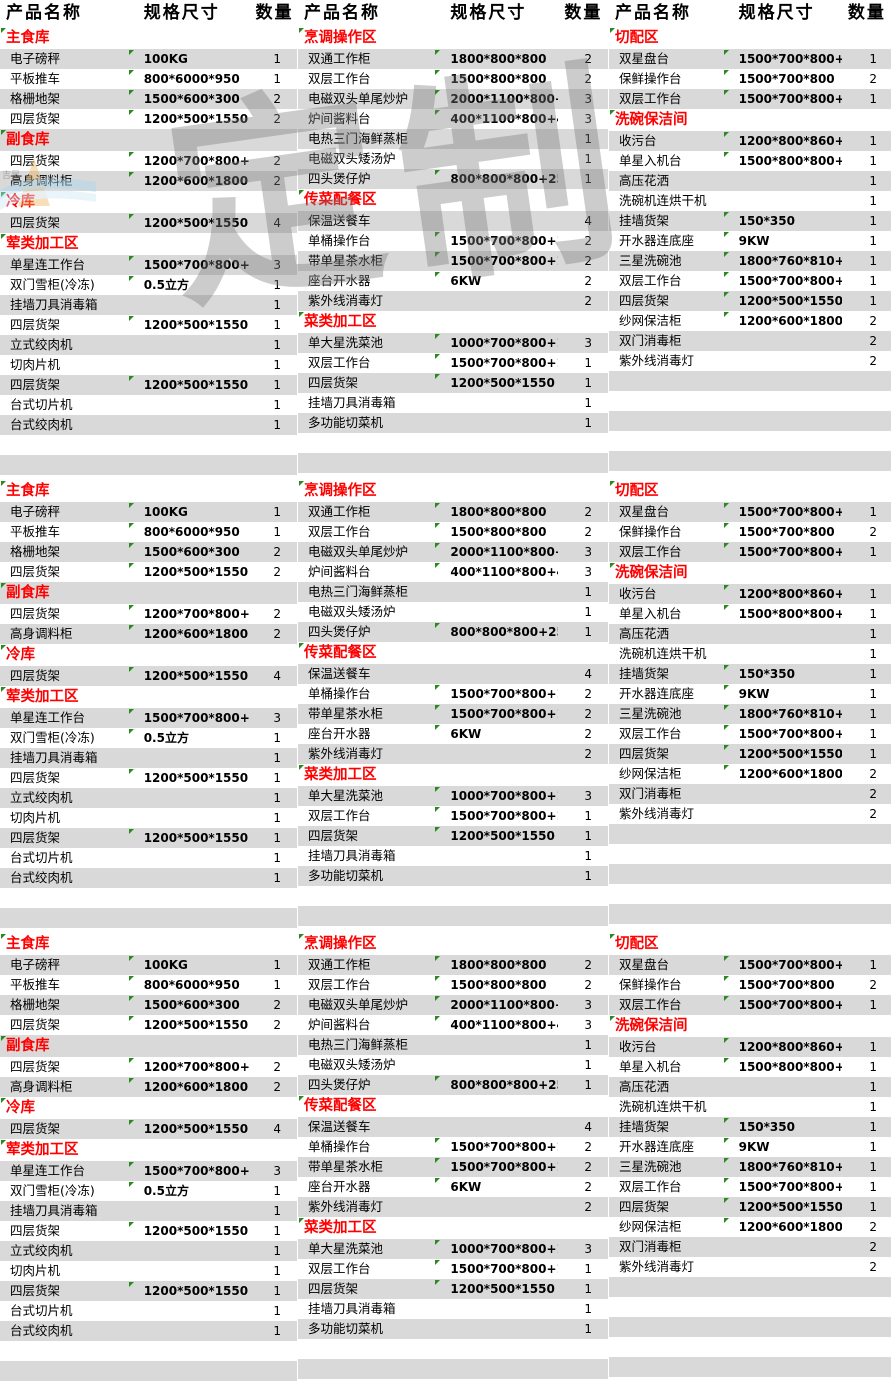  What do you see at coordinates (148, 858) in the screenshot?
I see `table-row: 台式切片机 1` at bounding box center [148, 858].